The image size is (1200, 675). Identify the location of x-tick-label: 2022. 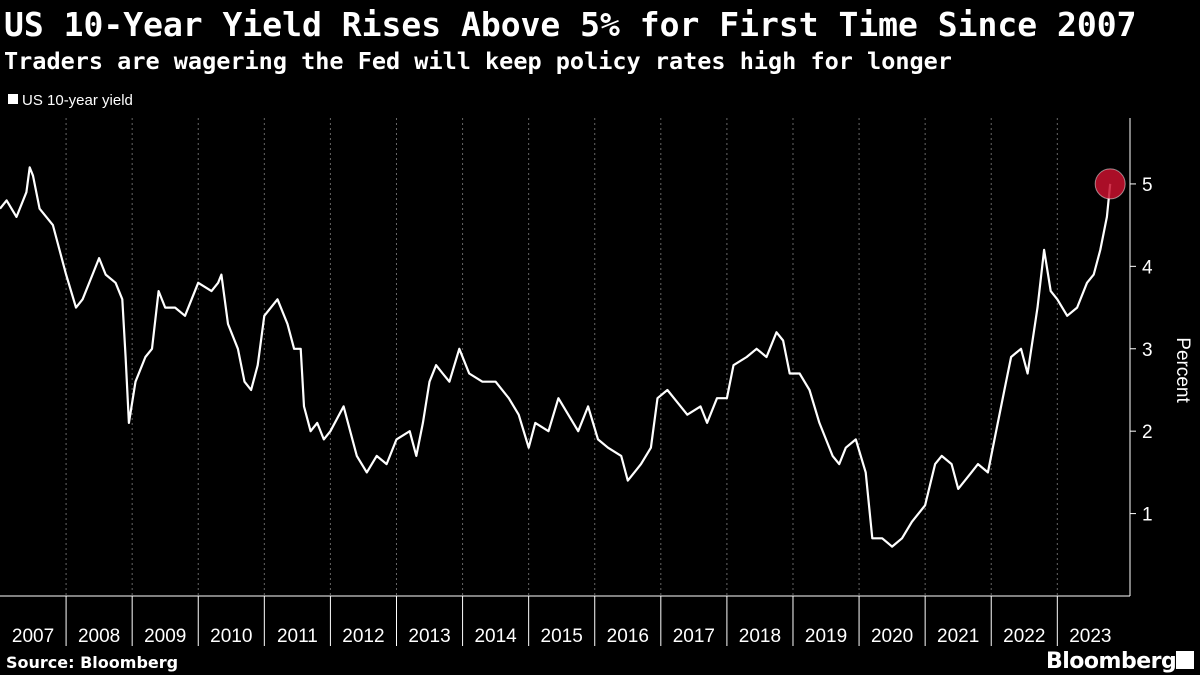
(1024, 636).